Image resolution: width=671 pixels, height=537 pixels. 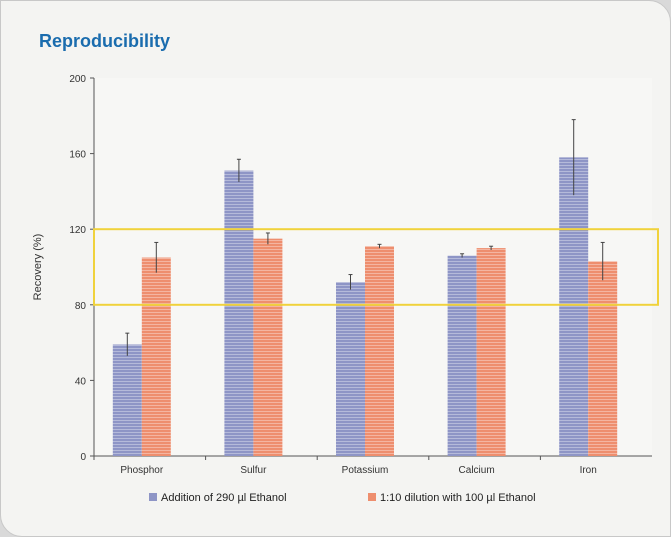 What do you see at coordinates (458, 498) in the screenshot?
I see `legend-label: 1:10 dilution with 100 µl Ethanol` at bounding box center [458, 498].